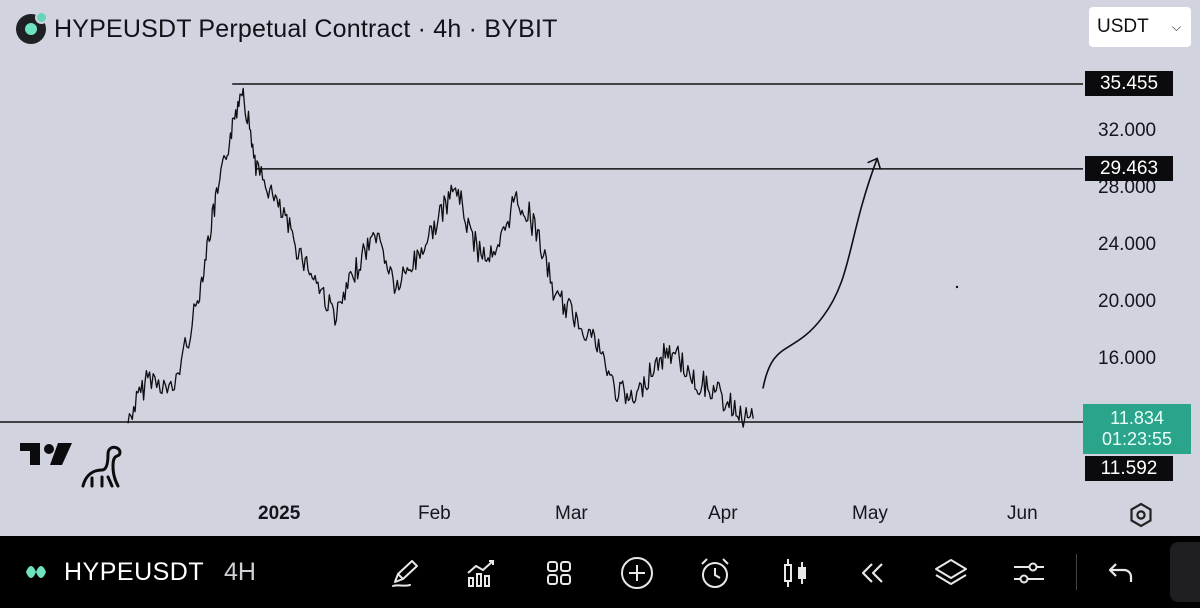 Image resolution: width=1200 pixels, height=608 pixels. I want to click on chart-header: HYPEUSDT Perpetual Contract · 4h · BYBIT, so click(287, 28).